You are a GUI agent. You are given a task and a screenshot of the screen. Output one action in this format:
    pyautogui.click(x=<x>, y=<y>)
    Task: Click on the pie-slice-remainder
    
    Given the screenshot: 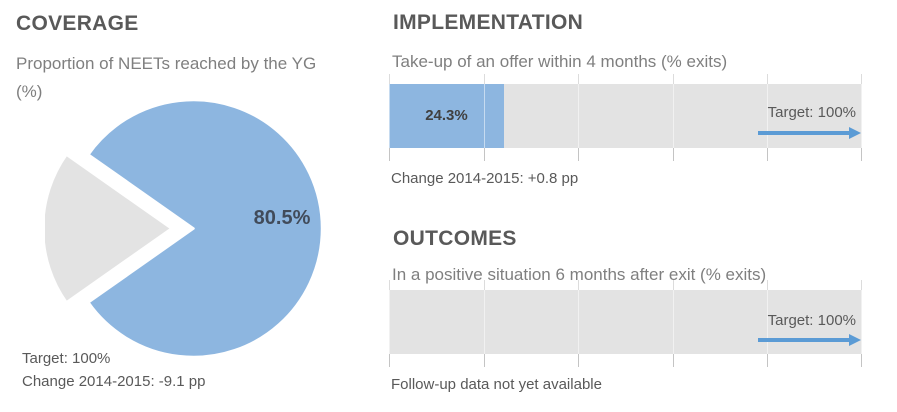 What is the action you would take?
    pyautogui.click(x=109, y=228)
    